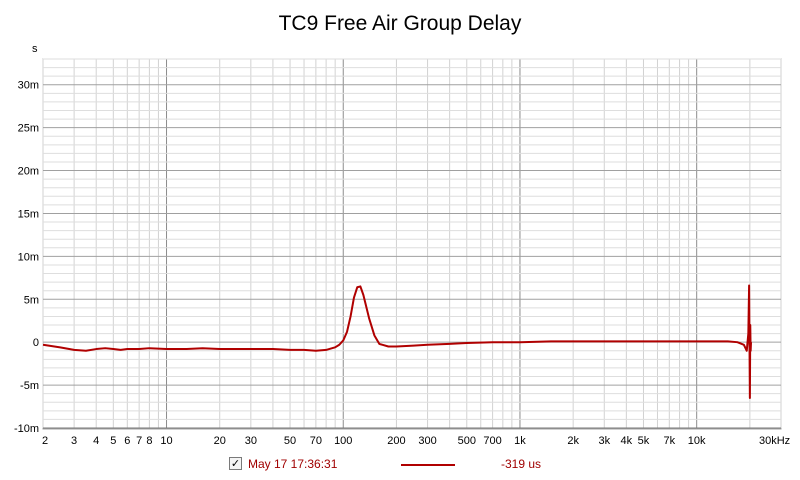 Image resolution: width=800 pixels, height=480 pixels. Describe the element at coordinates (627, 441) in the screenshot. I see `x-tick-label: 4k` at that location.